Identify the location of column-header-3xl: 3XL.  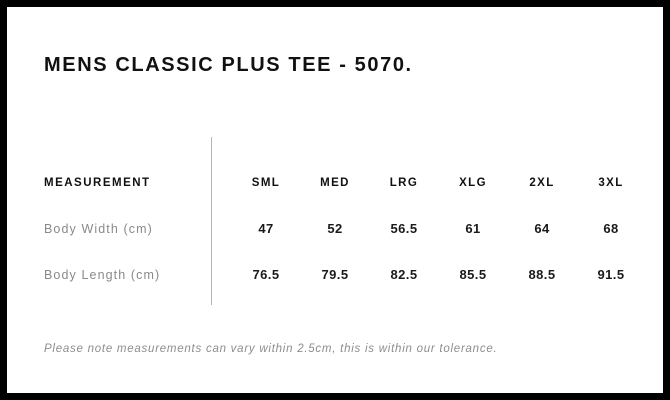
(611, 183).